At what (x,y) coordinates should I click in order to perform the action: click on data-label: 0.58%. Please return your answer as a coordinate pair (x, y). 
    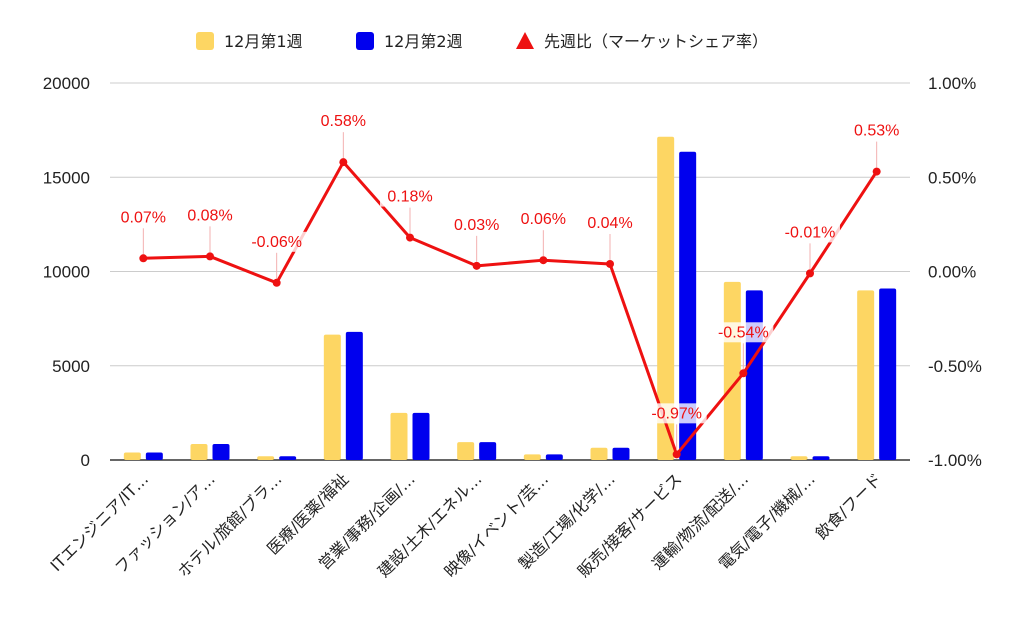
    Looking at the image, I should click on (343, 121).